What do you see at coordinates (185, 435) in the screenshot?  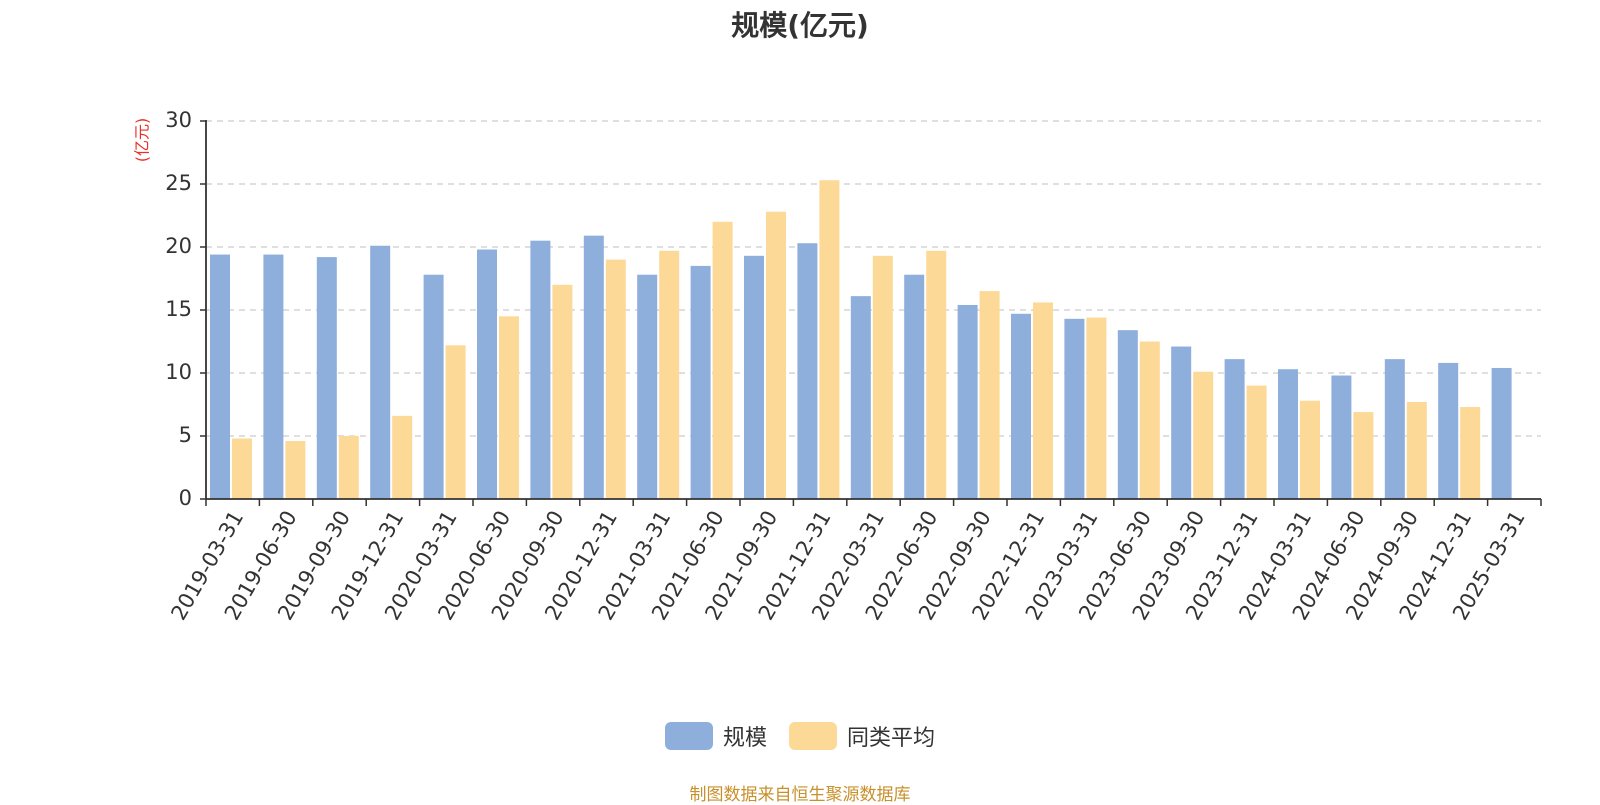 I see `y-tick-label: 5` at bounding box center [185, 435].